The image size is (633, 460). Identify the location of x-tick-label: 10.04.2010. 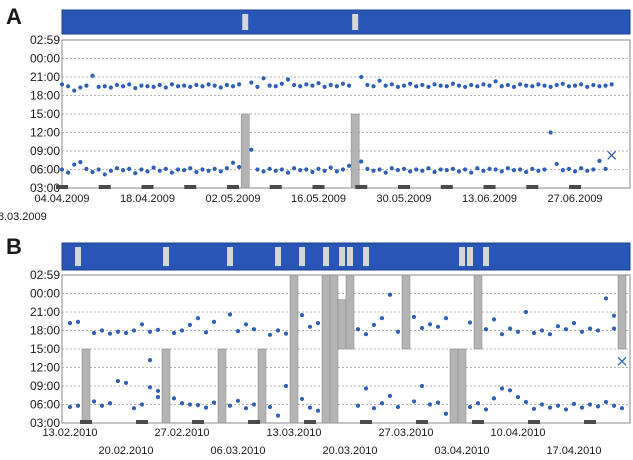
(517, 433).